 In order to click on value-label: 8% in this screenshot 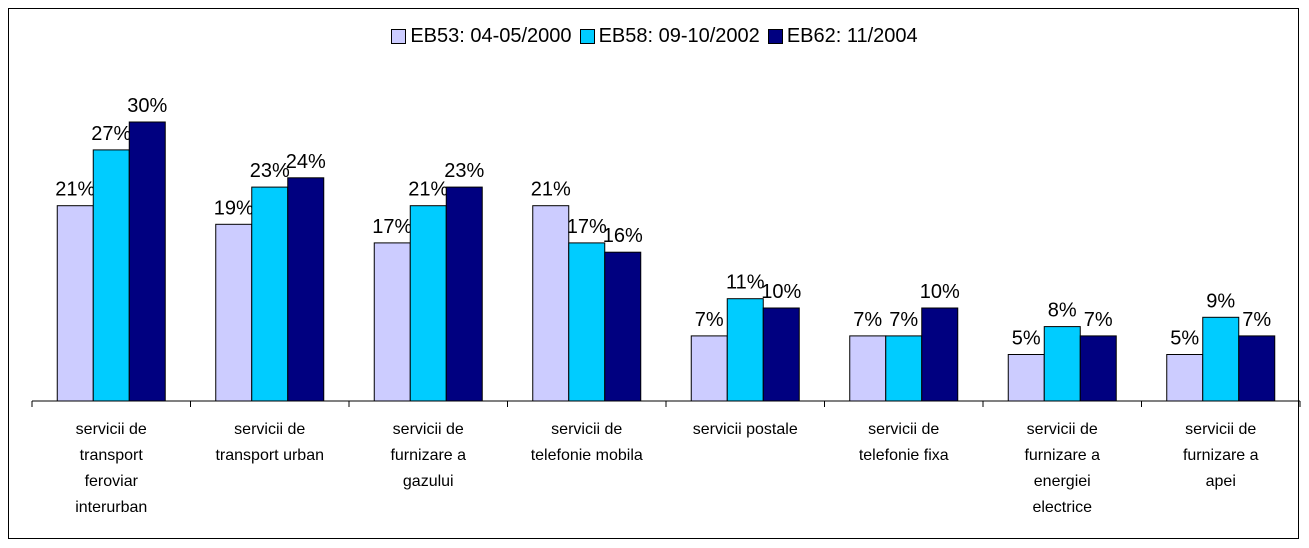, I will do `click(1062, 311)`.